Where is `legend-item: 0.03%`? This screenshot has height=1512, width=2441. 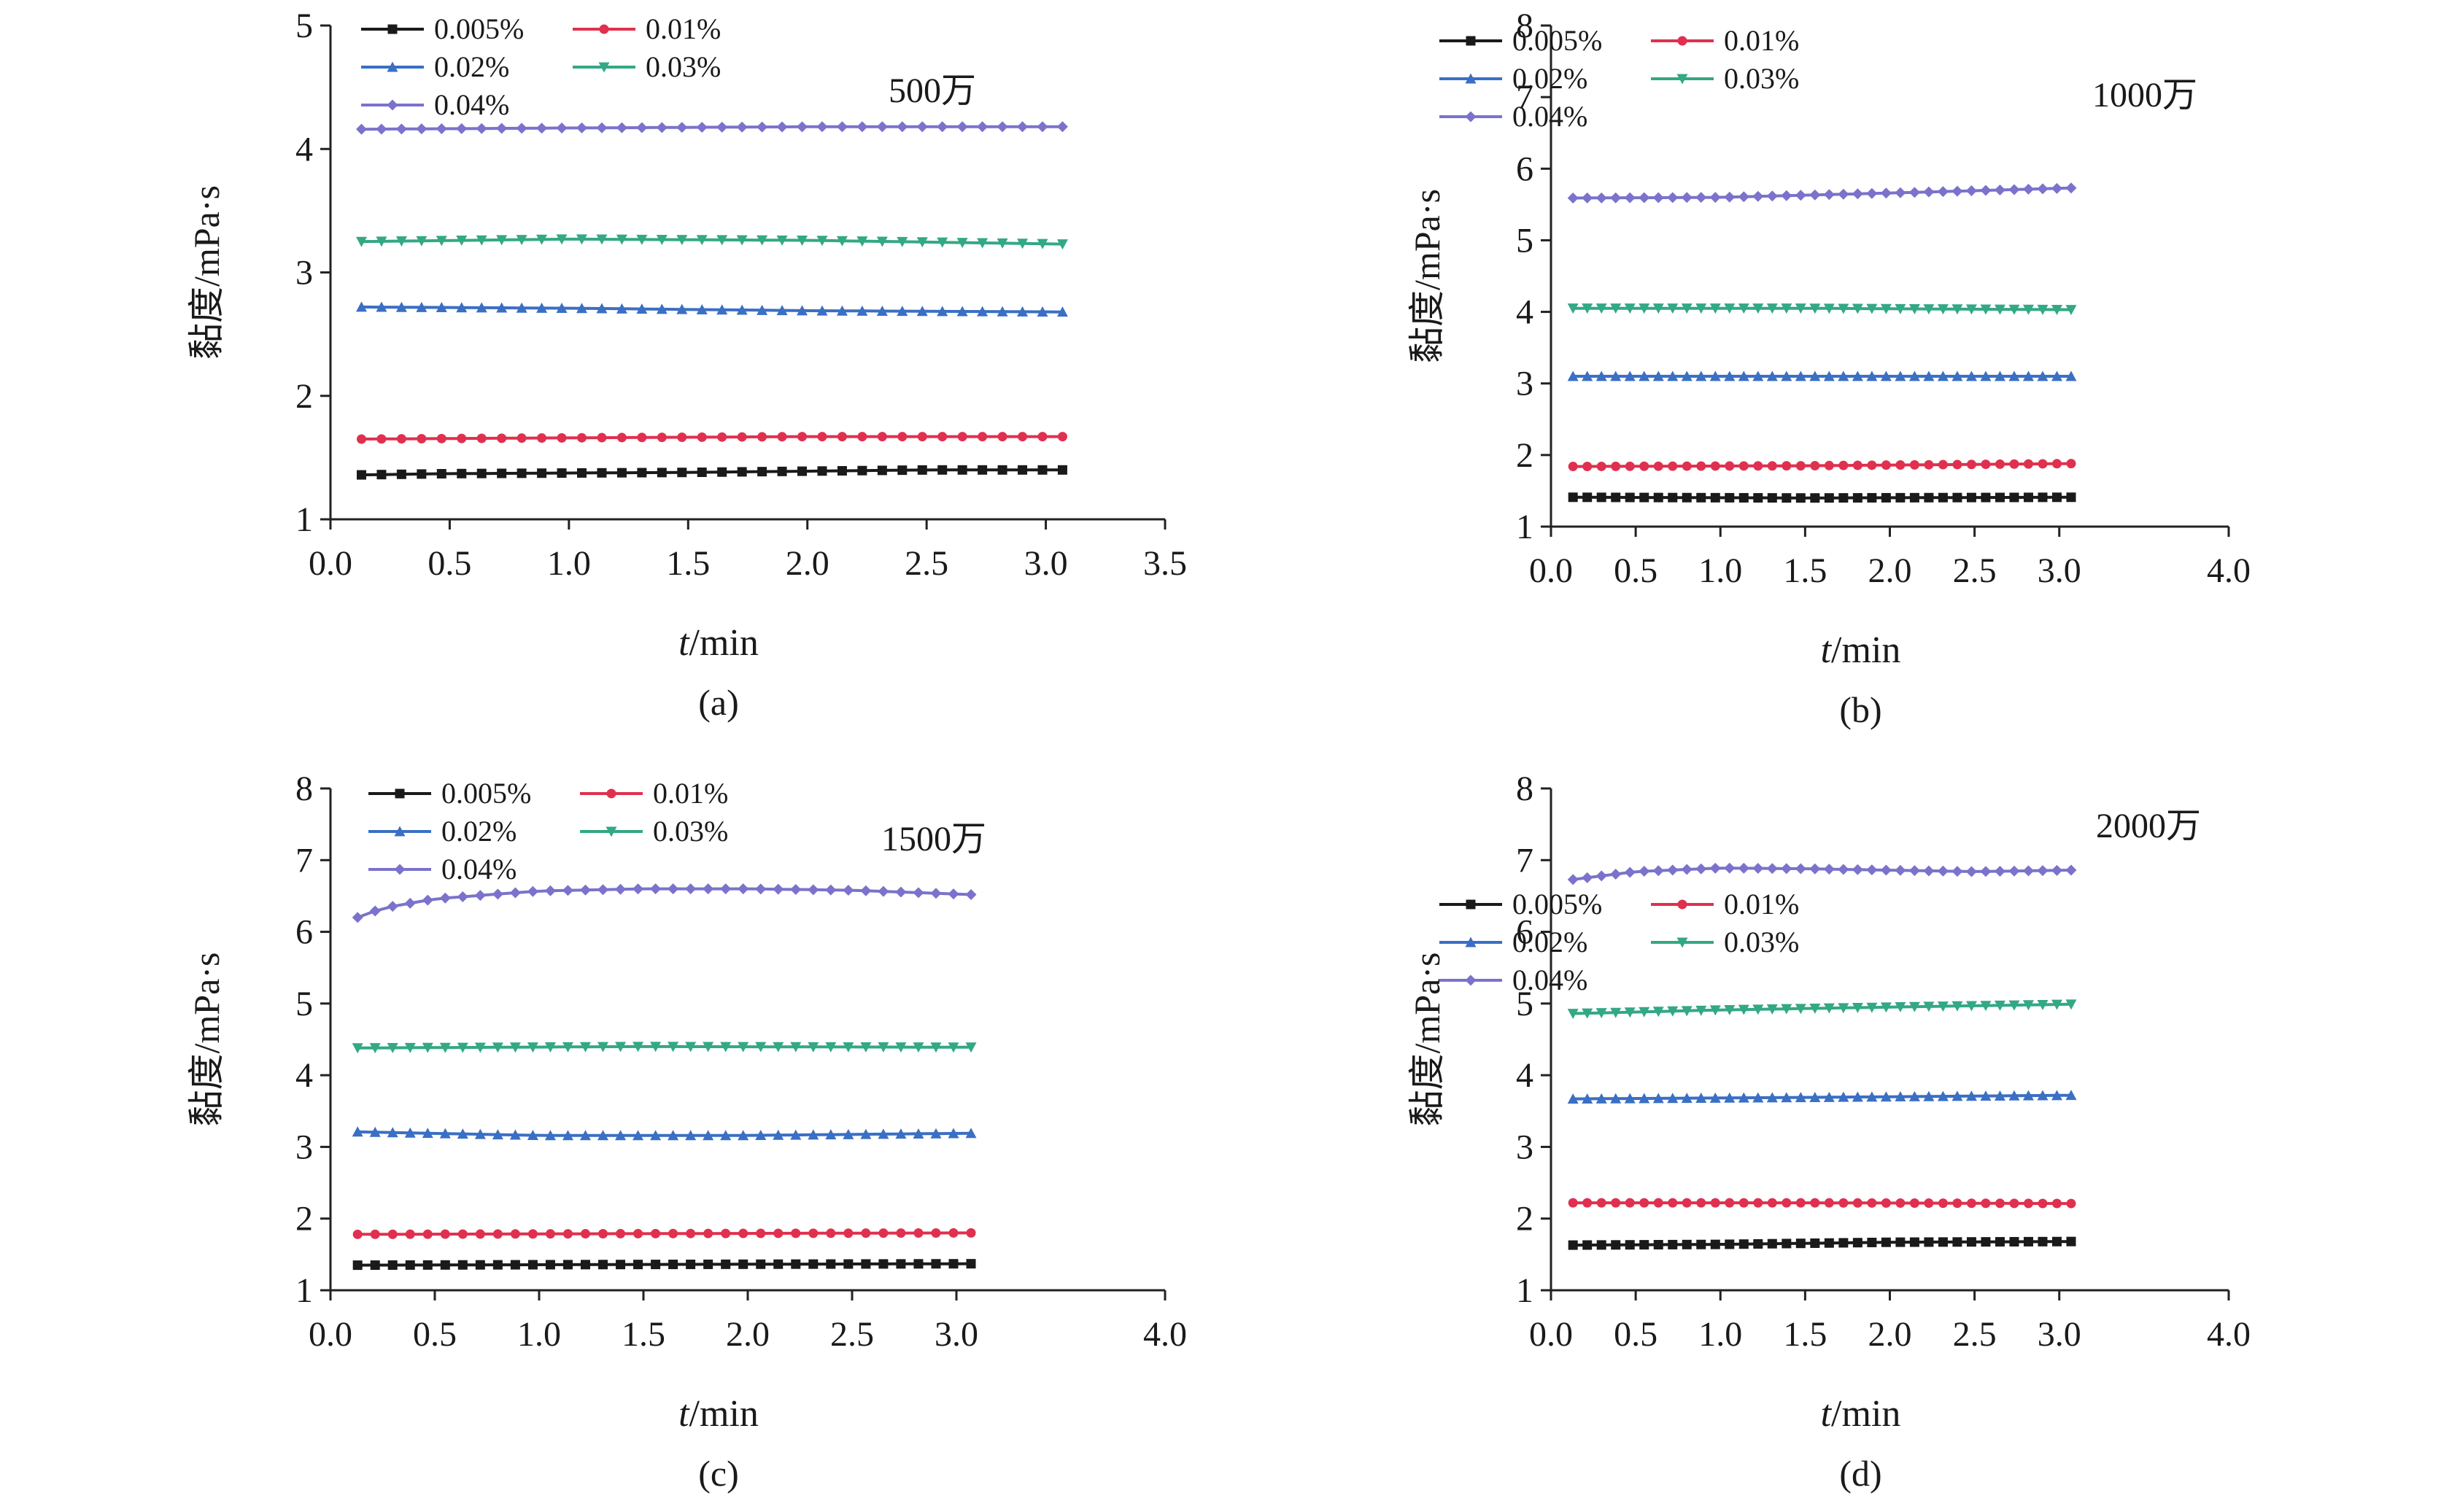
legend-item: 0.03% is located at coordinates (654, 832).